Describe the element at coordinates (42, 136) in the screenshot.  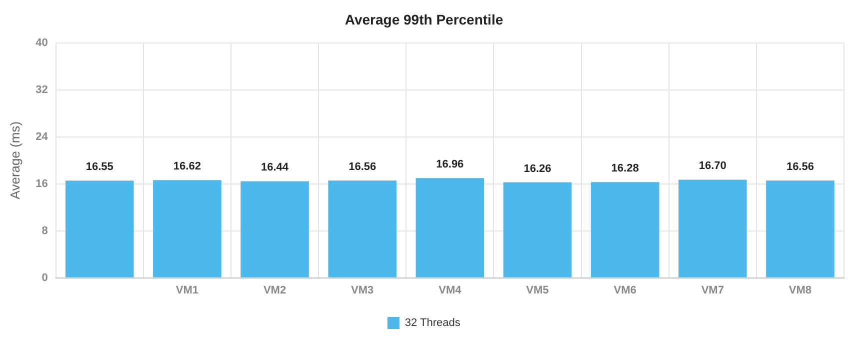
I see `y-tick-label: 24` at that location.